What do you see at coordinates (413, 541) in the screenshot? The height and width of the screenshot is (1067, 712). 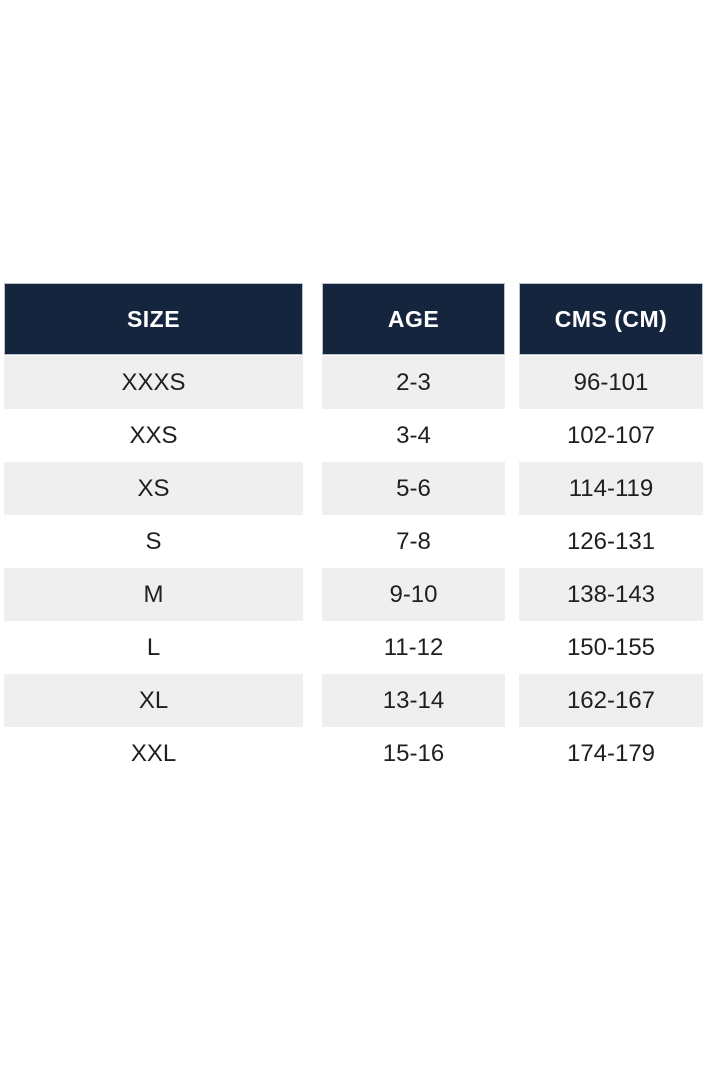 I see `cell-age: 7-8` at bounding box center [413, 541].